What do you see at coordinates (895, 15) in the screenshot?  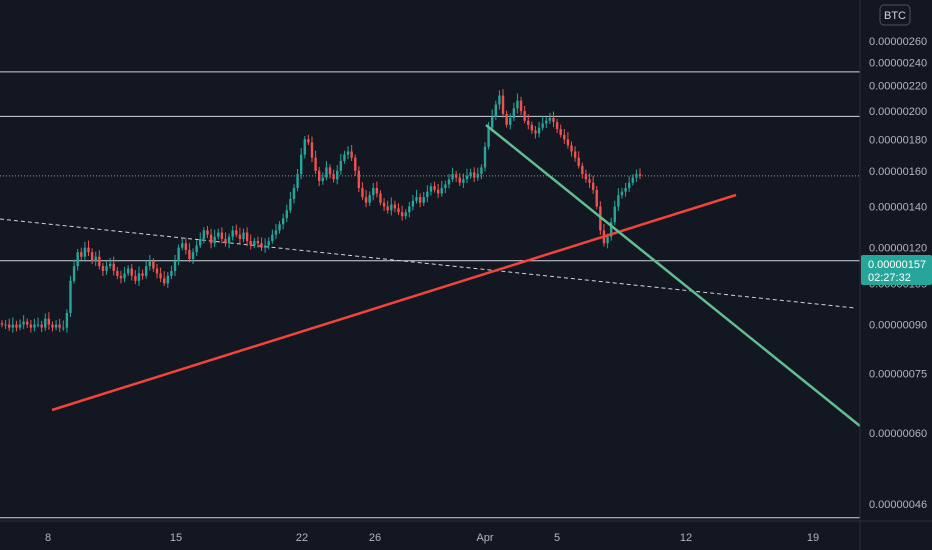 I see `currency-badge` at bounding box center [895, 15].